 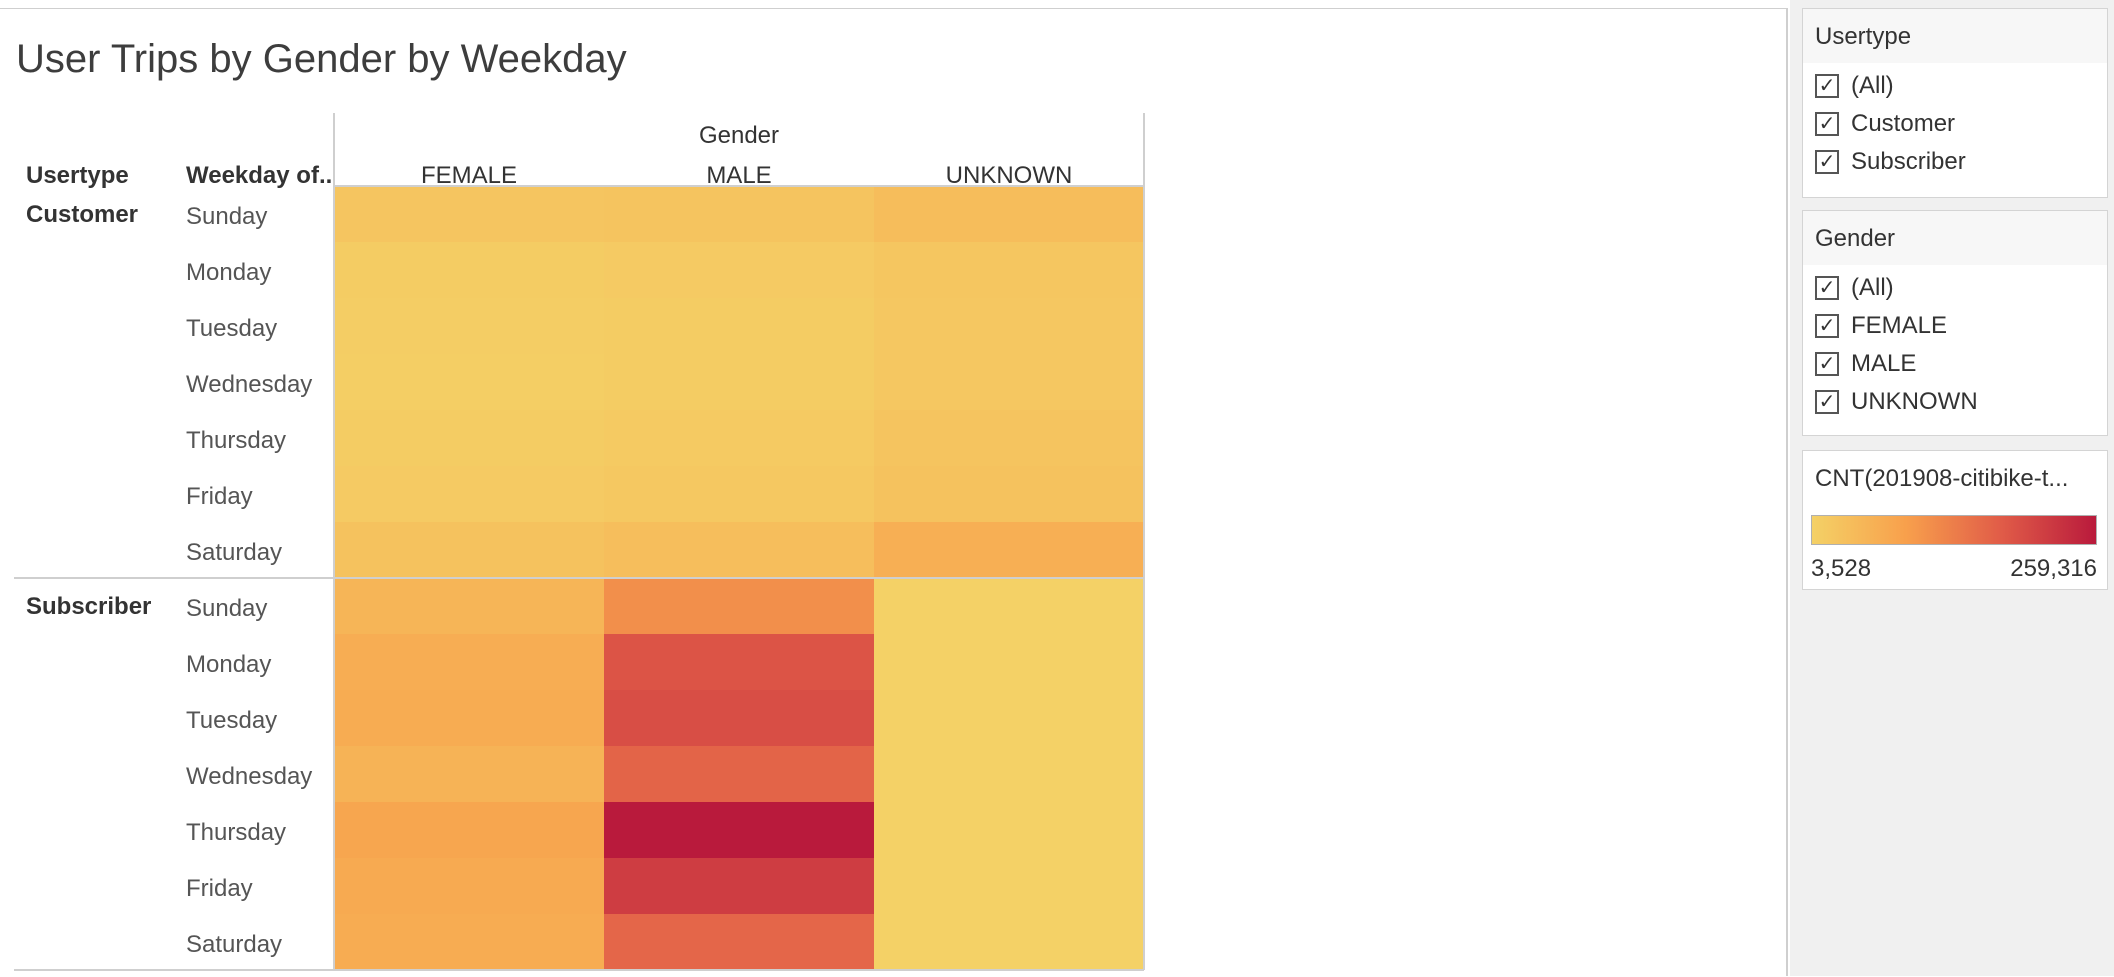 I want to click on filter-item-gender-all: ✓ (All), so click(x=1854, y=288).